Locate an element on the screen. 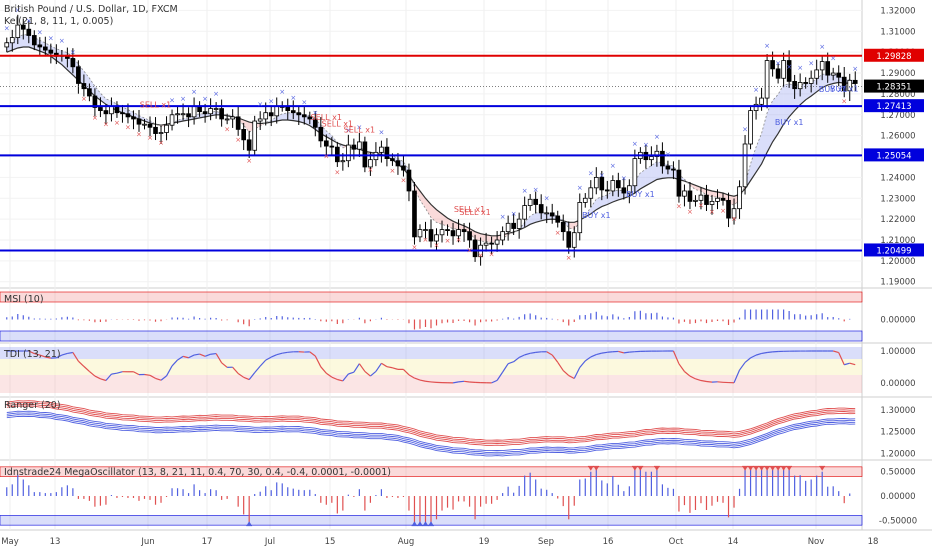  msi-pane is located at coordinates (431, 316).